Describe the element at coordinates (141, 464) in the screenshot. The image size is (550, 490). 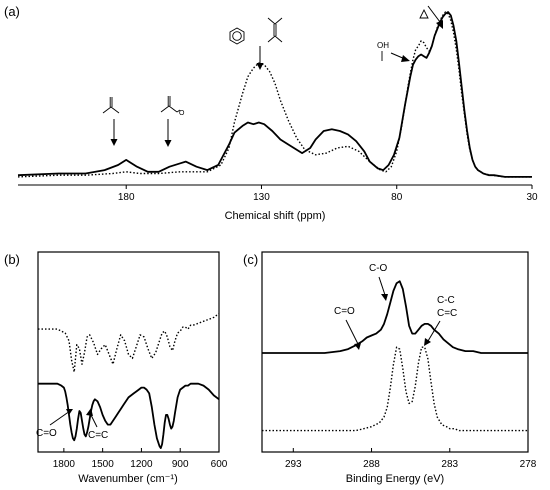
I see `panel-b-tick-label-2: 1200` at that location.